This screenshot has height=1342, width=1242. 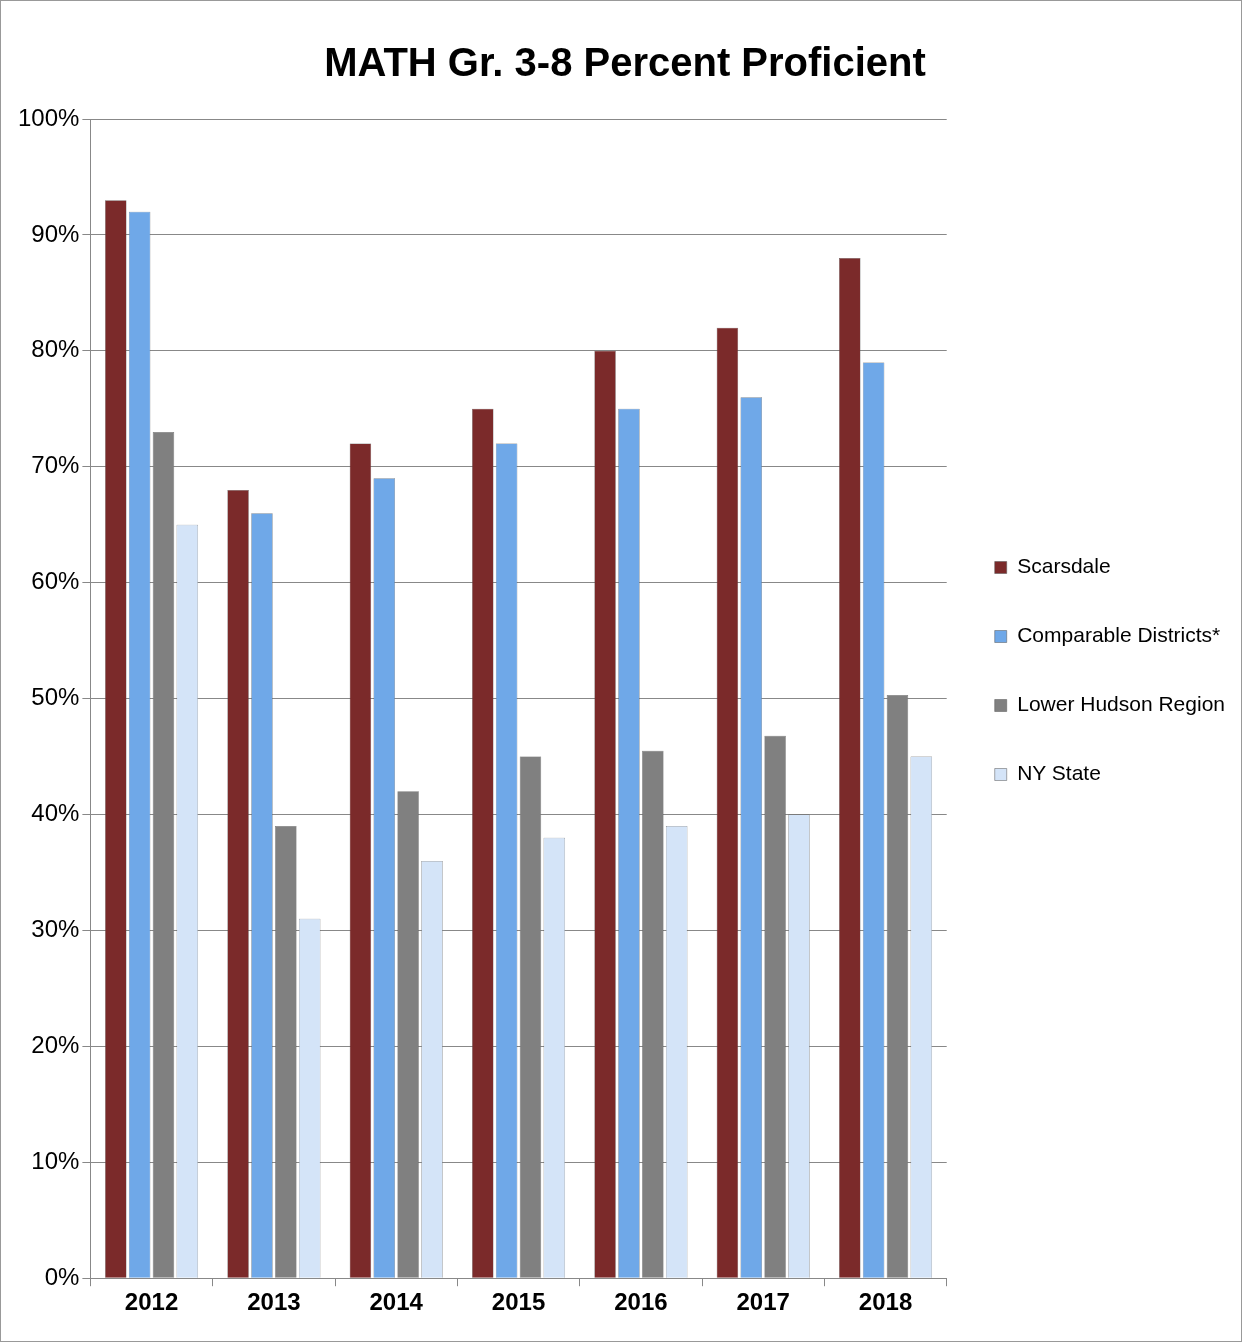 What do you see at coordinates (55, 697) in the screenshot?
I see `y-tick-label: 50%` at bounding box center [55, 697].